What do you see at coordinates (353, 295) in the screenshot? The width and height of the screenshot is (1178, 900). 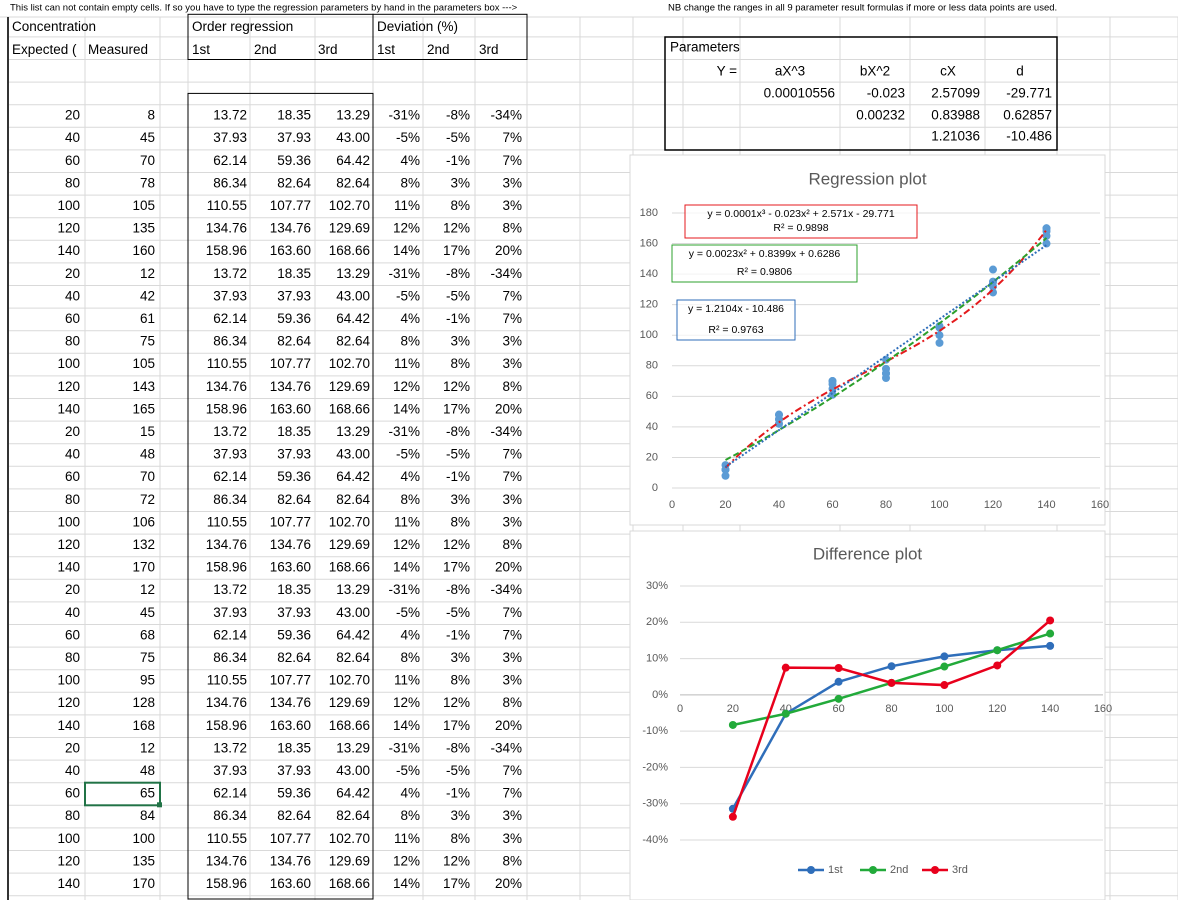 I see `cell-text: 43.00` at bounding box center [353, 295].